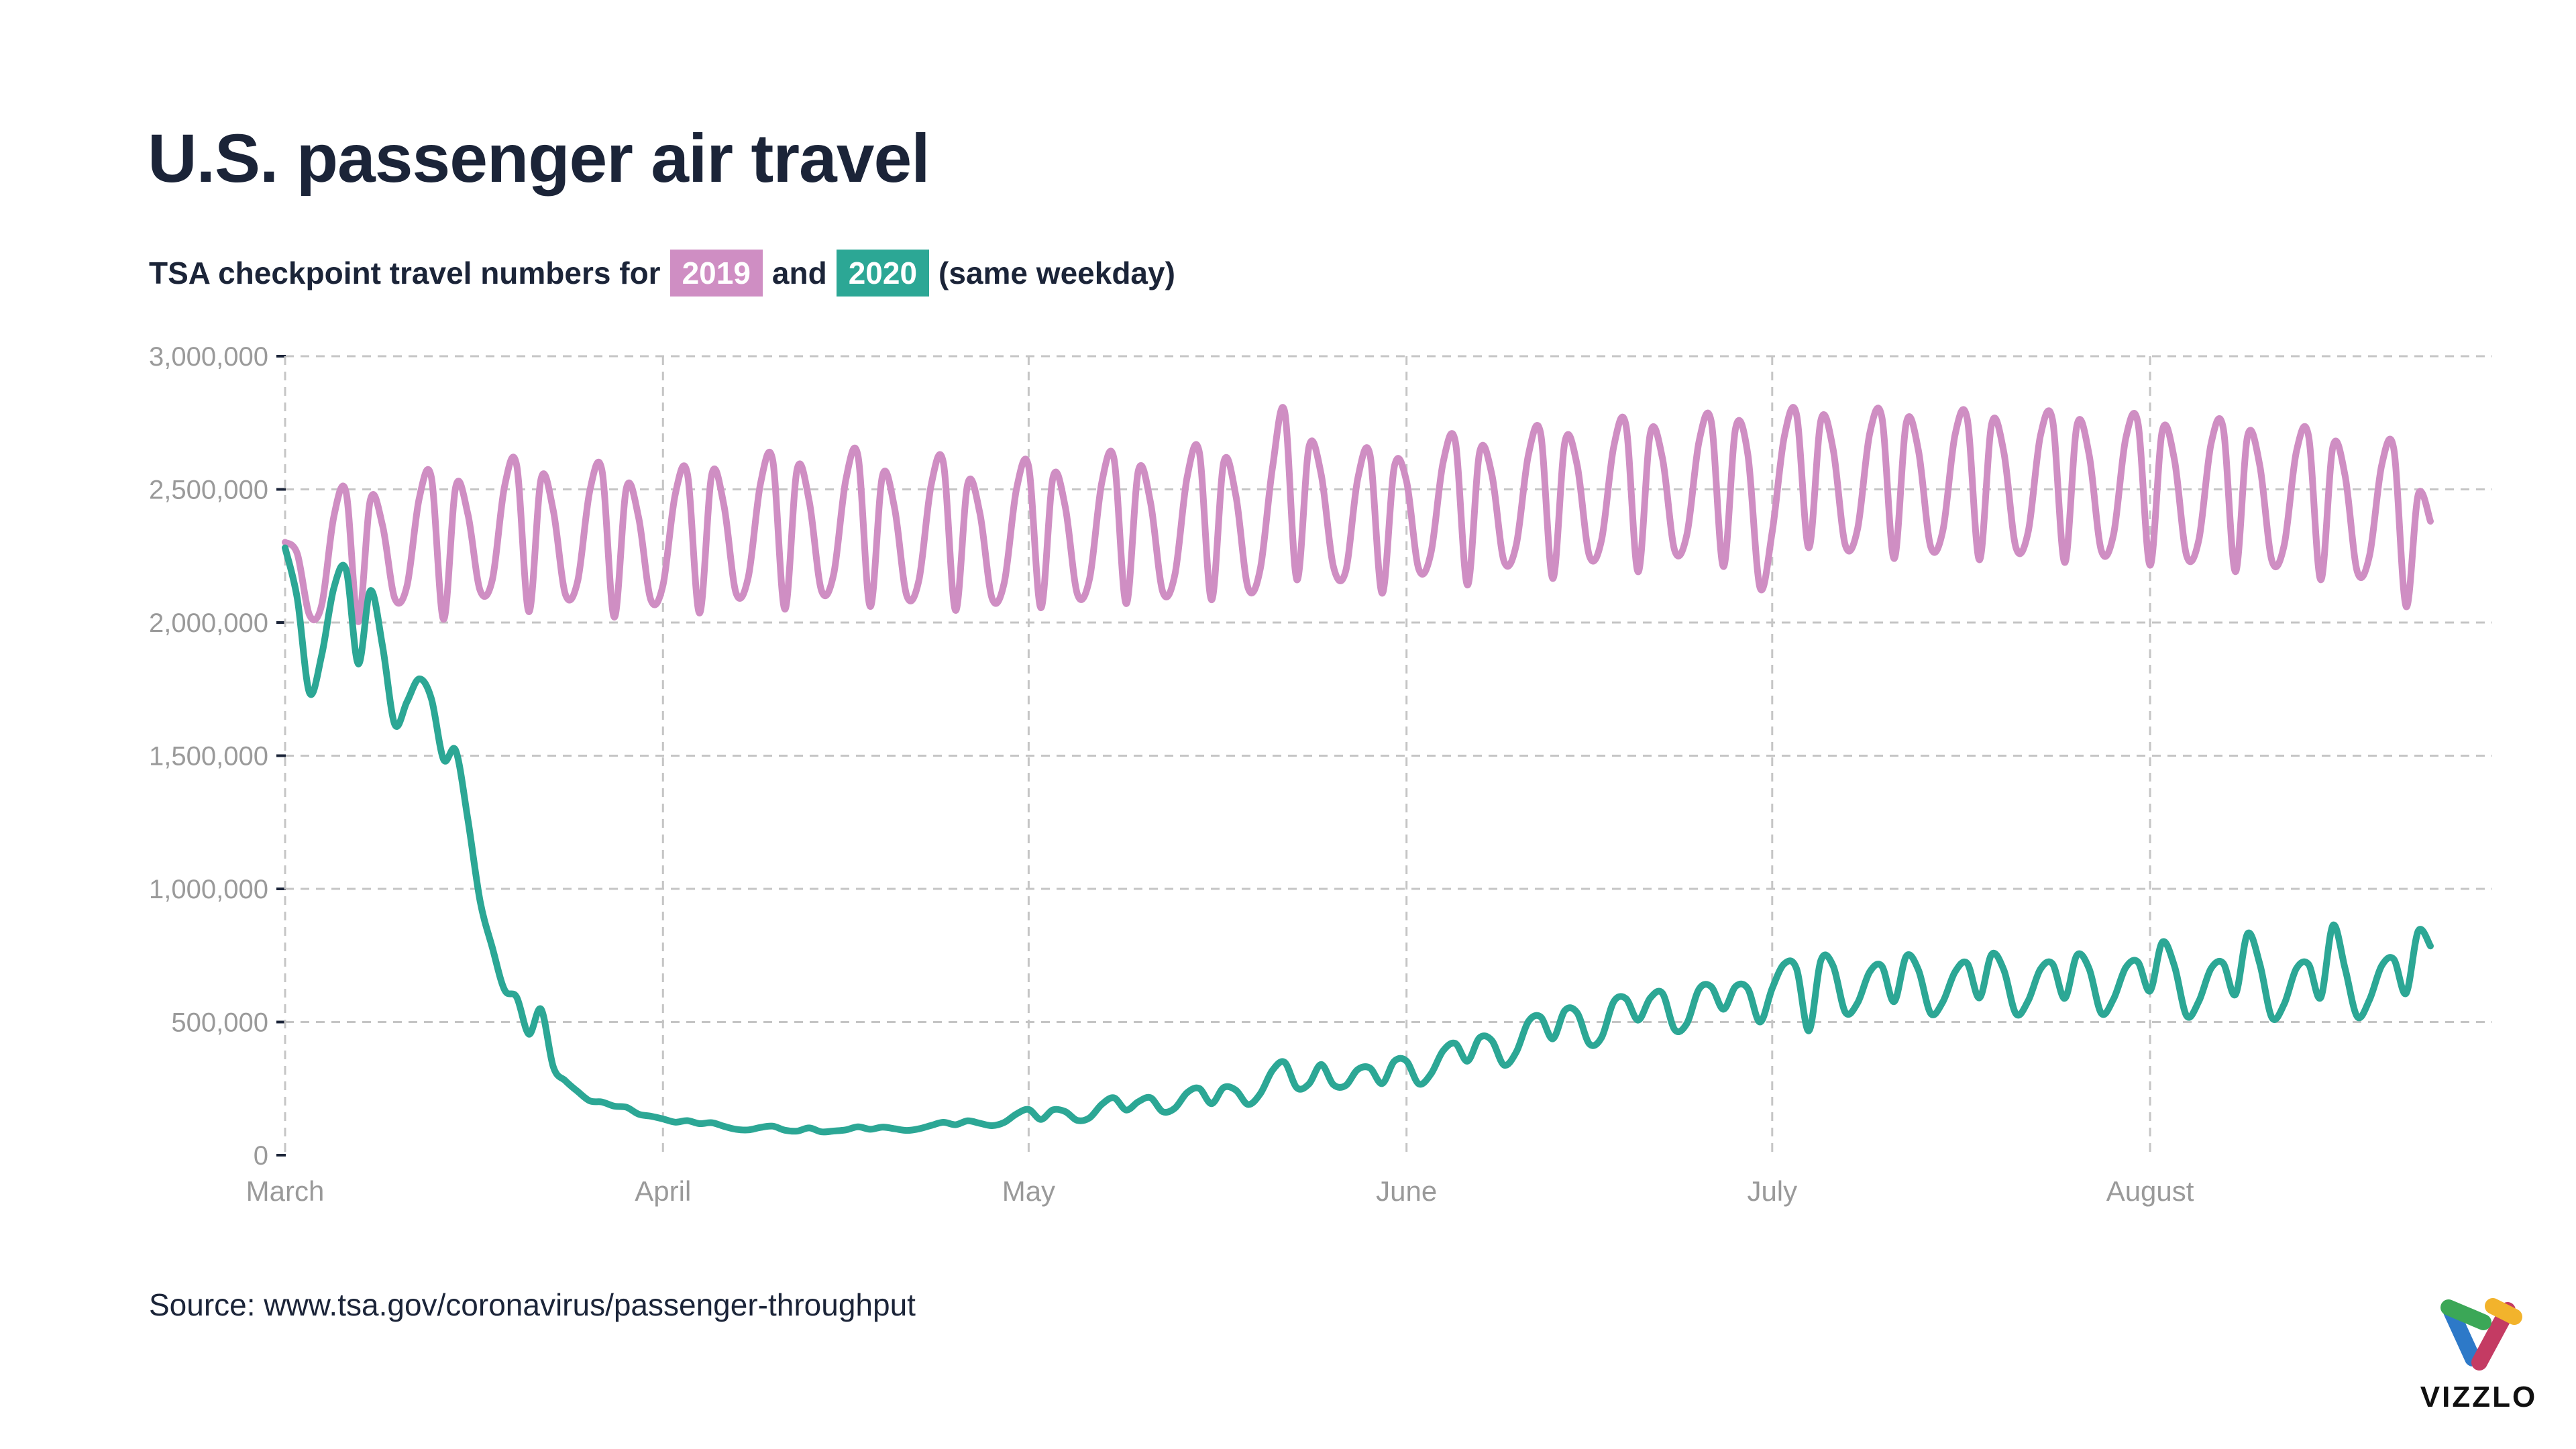  What do you see at coordinates (716, 273) in the screenshot?
I see `legend-badge-2019: 2019` at bounding box center [716, 273].